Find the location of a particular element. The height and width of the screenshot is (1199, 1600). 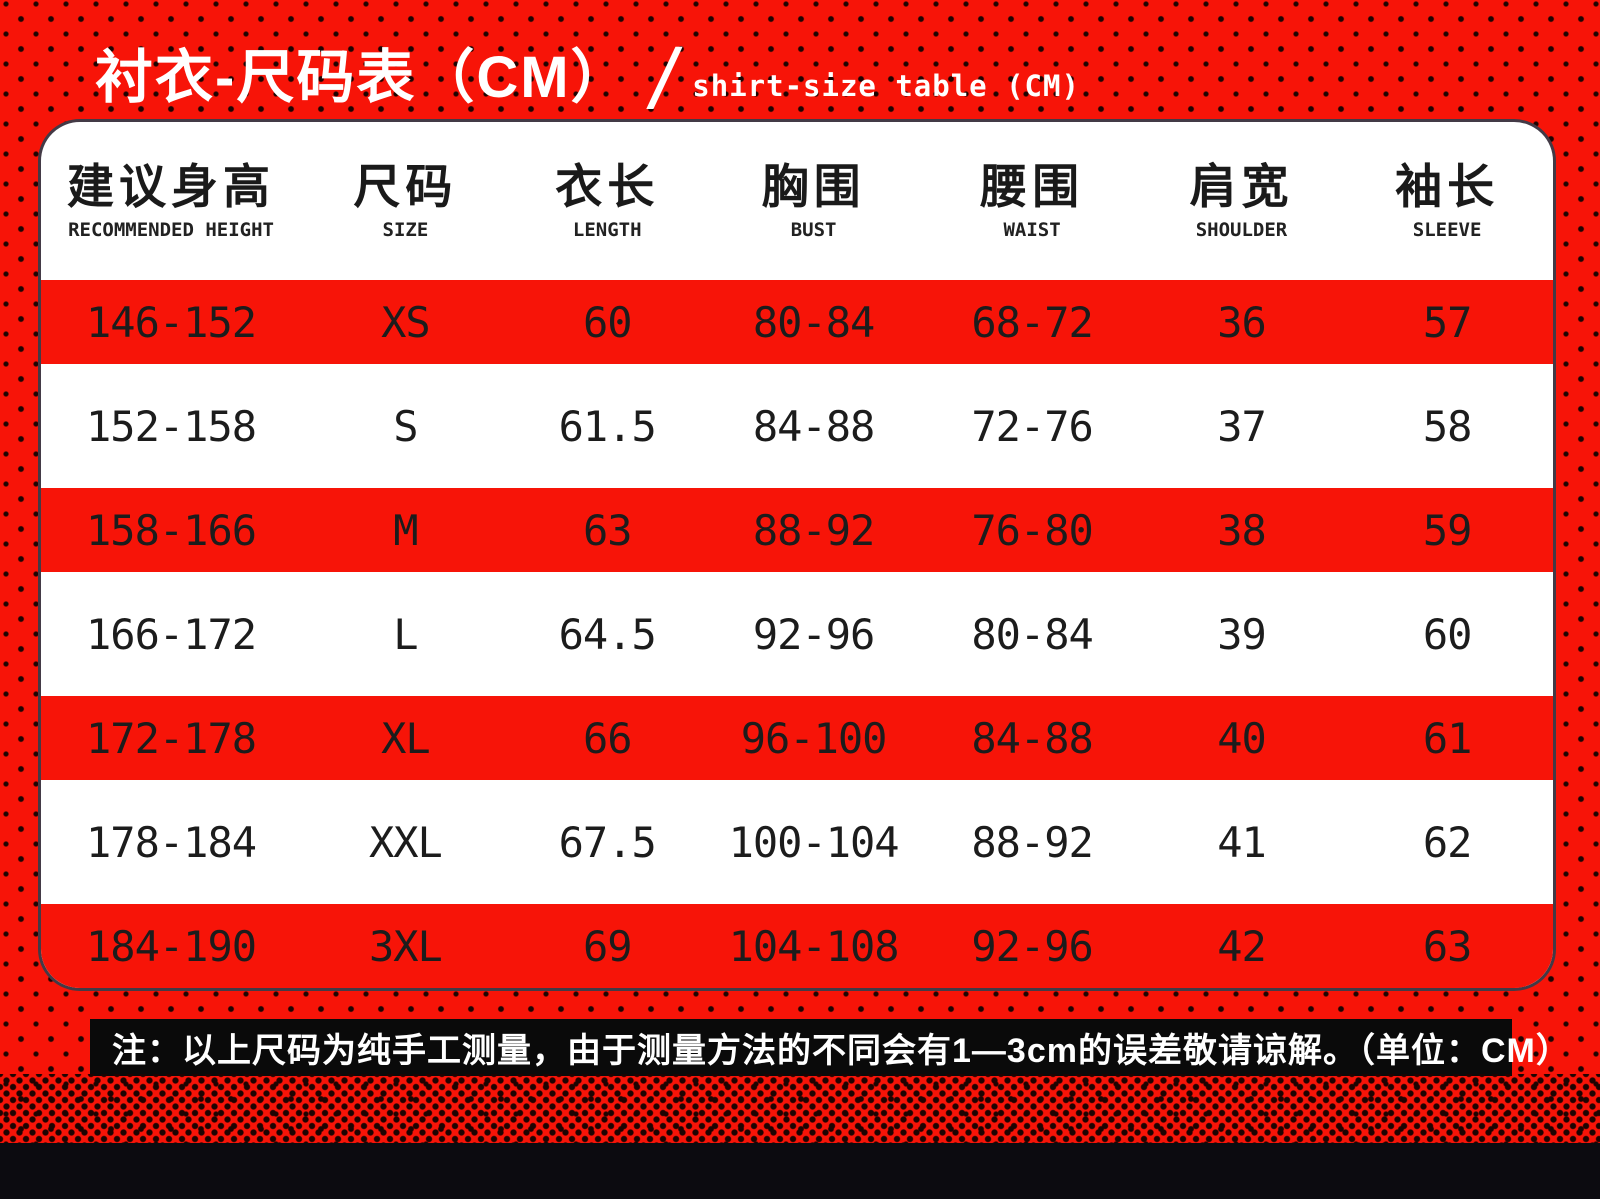

table-row: 158-166 M 63 88-92 76-80 38 59 is located at coordinates (797, 530).